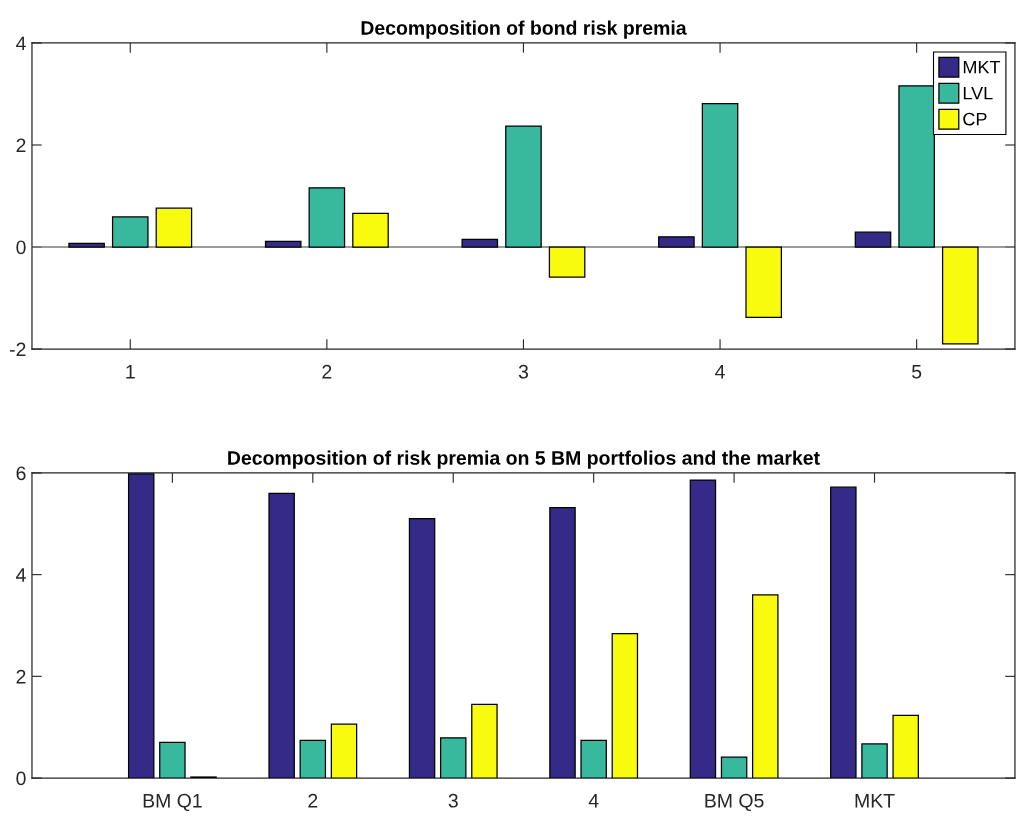 The height and width of the screenshot is (817, 1018). Describe the element at coordinates (524, 29) in the screenshot. I see `chart-title: Decomposition of bond risk premia` at that location.